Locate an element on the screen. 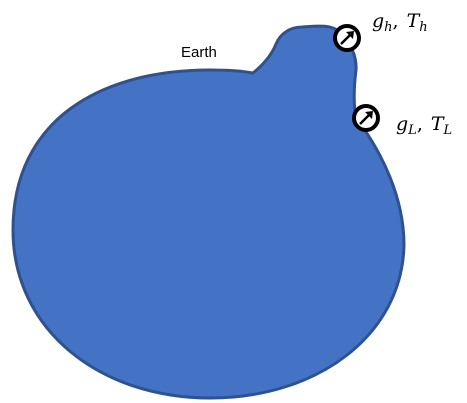  gauge-high-label: gh, Th is located at coordinates (400, 22).